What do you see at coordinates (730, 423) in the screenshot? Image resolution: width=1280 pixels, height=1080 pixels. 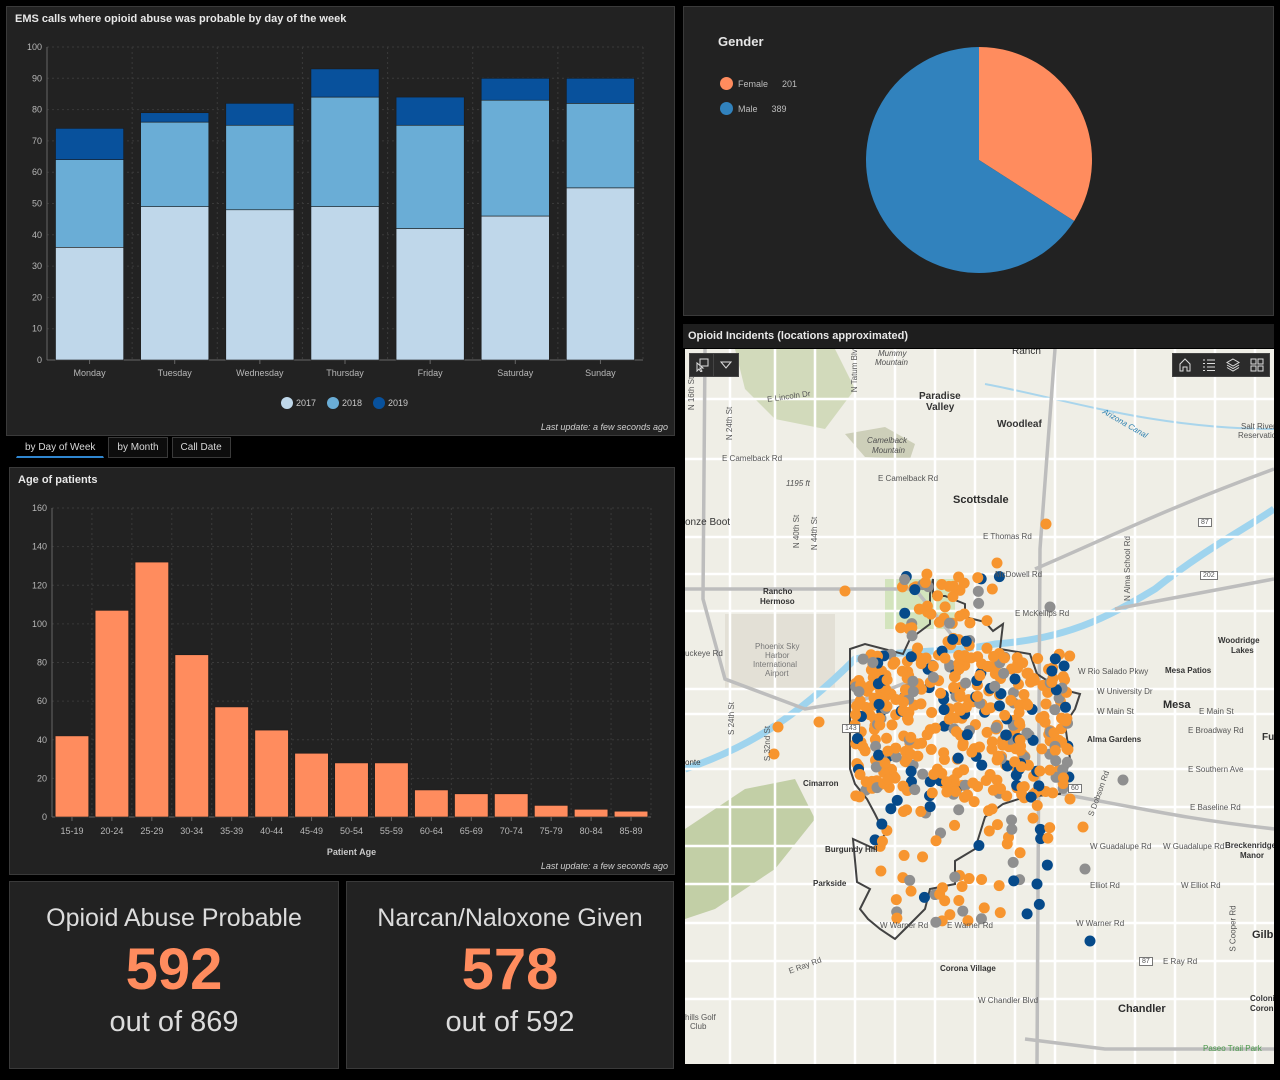 I see `map-label: N 24th St` at bounding box center [730, 423].